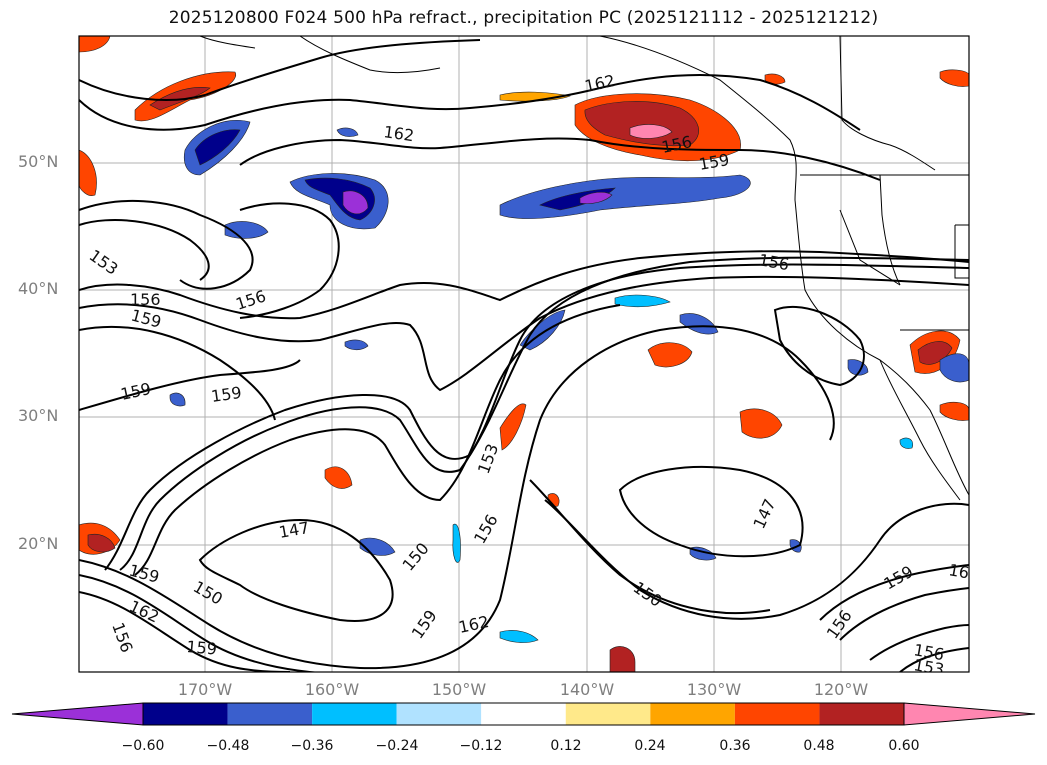 Image resolution: width=1047 pixels, height=765 pixels. I want to click on colorbar-tick: −0.24, so click(397, 746).